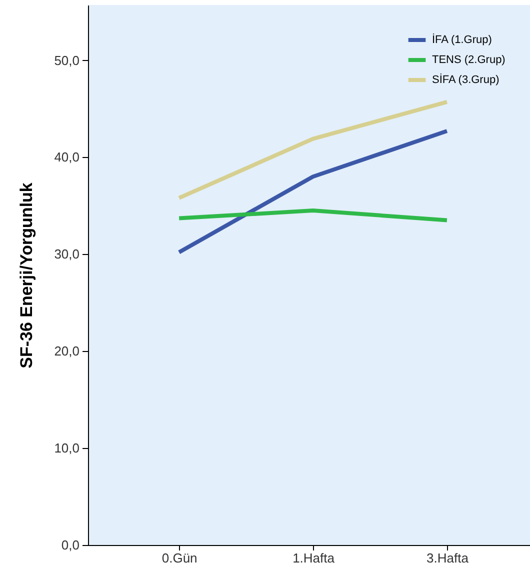 This screenshot has height=581, width=530. I want to click on y-tick-label: 50,0, so click(67, 60).